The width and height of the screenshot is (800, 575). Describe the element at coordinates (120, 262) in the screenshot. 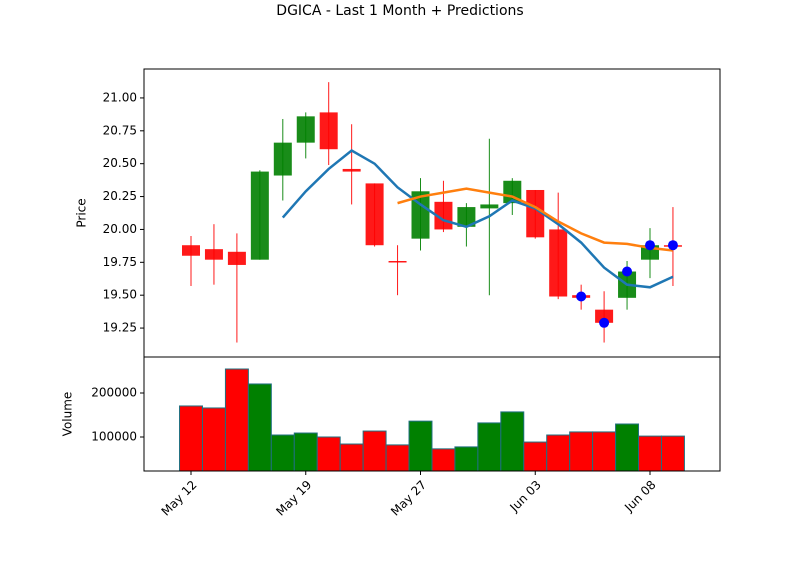

I see `y-tick-label: 19.75` at that location.